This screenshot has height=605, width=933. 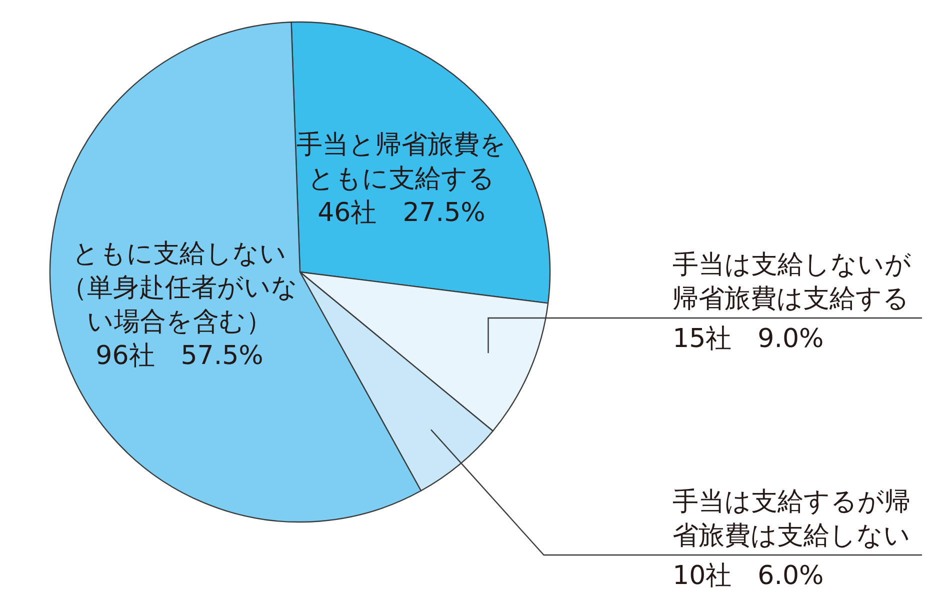 What do you see at coordinates (748, 339) in the screenshot?
I see `data-label: 15社 9.0%` at bounding box center [748, 339].